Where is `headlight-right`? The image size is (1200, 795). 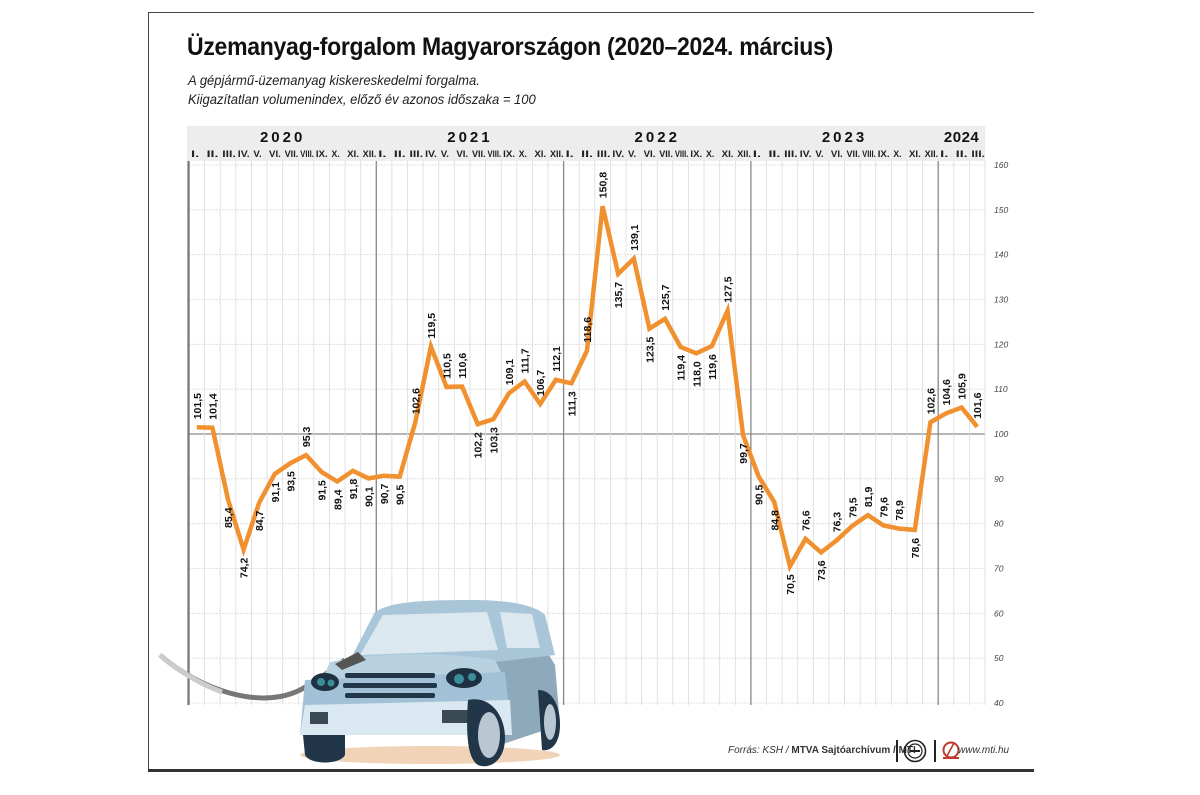 headlight-right is located at coordinates (464, 678).